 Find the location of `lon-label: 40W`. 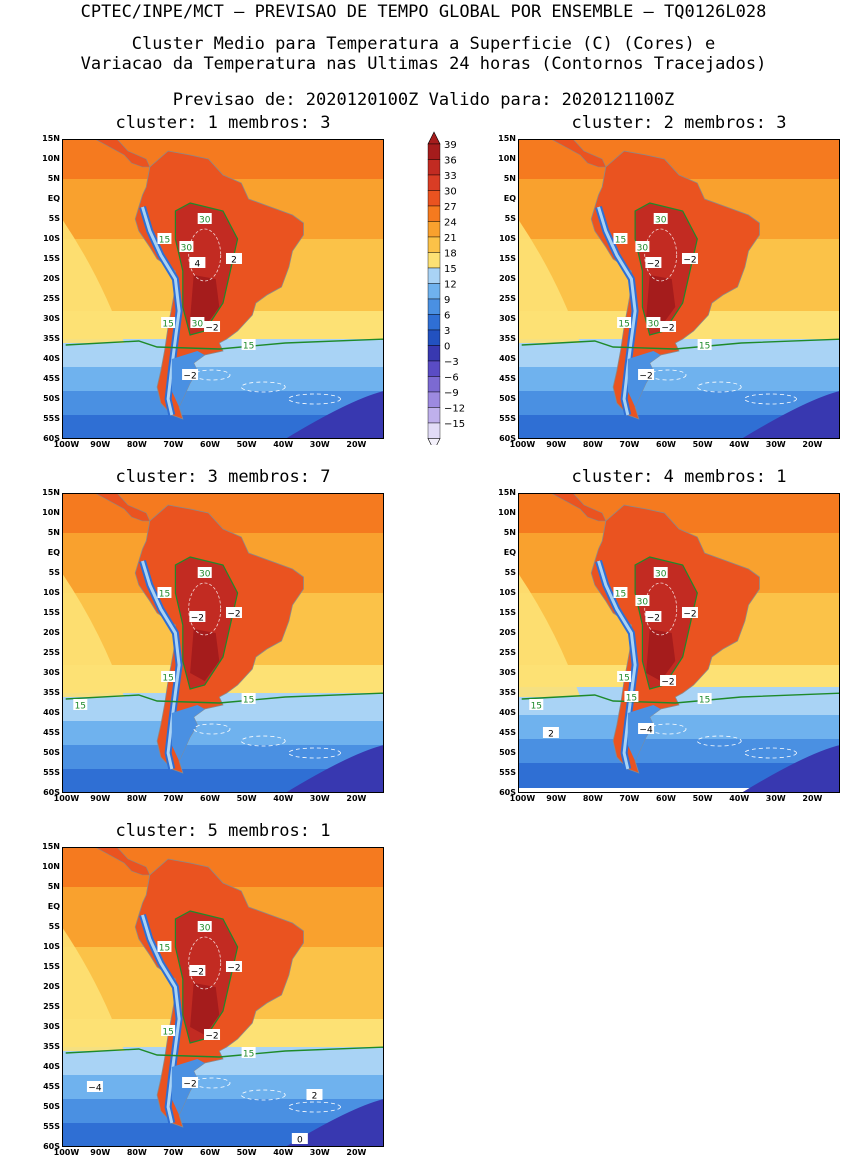

lon-label: 40W is located at coordinates (739, 798).